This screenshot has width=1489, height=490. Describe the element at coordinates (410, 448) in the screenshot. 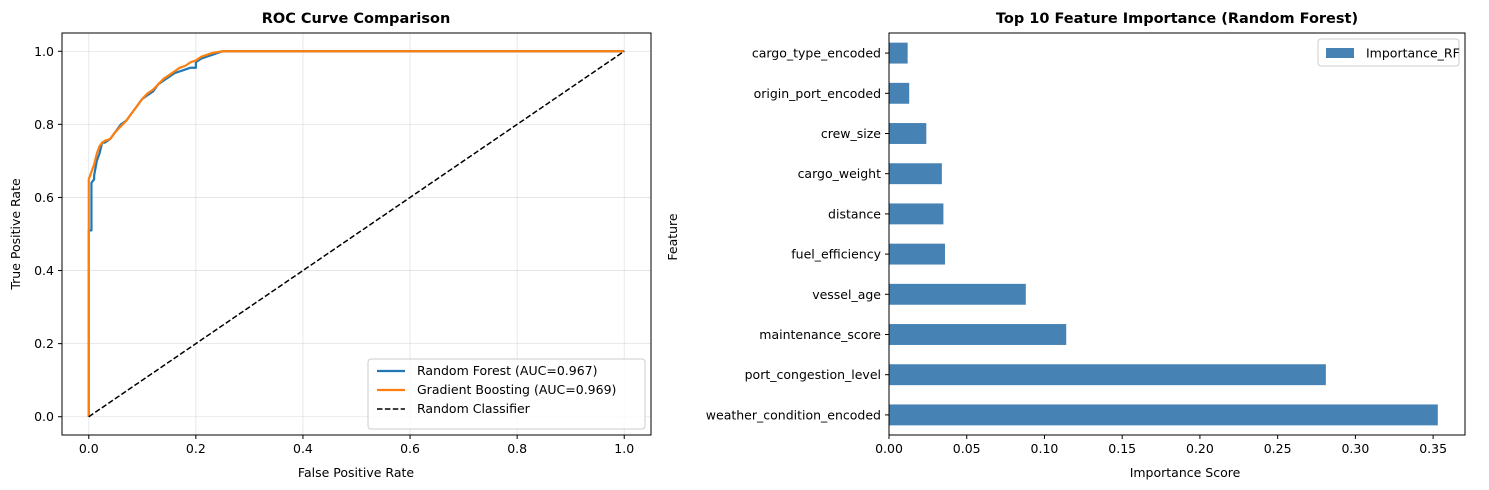

I see `roc-x-tick-label: 0.6` at that location.